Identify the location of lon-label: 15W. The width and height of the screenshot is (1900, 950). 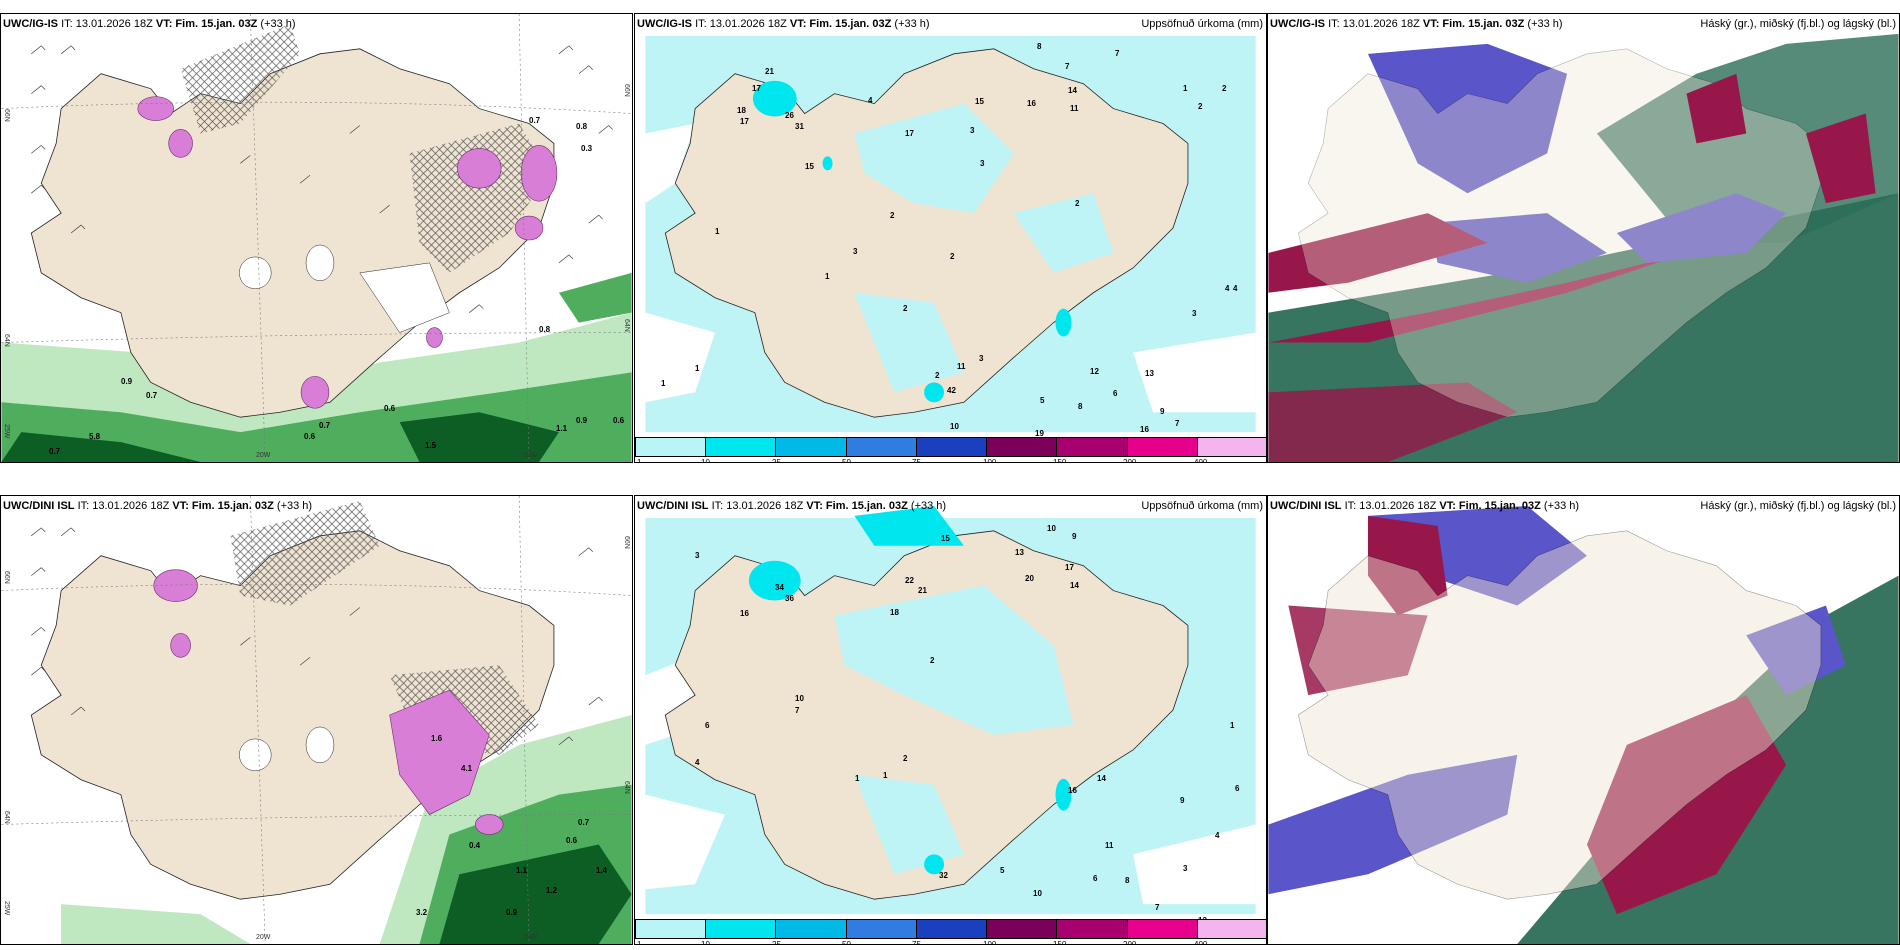
(530, 455).